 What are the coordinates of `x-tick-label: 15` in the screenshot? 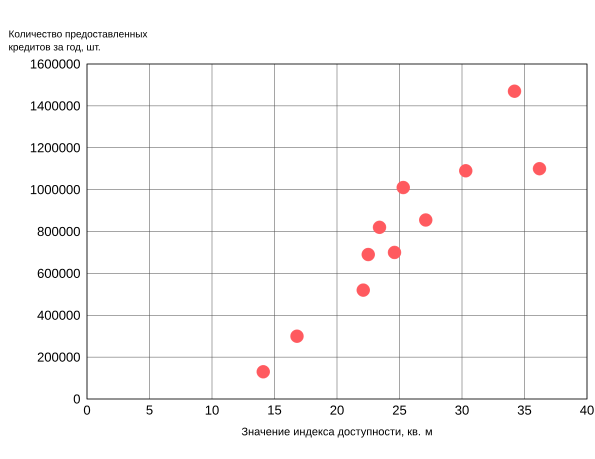 It's located at (275, 410).